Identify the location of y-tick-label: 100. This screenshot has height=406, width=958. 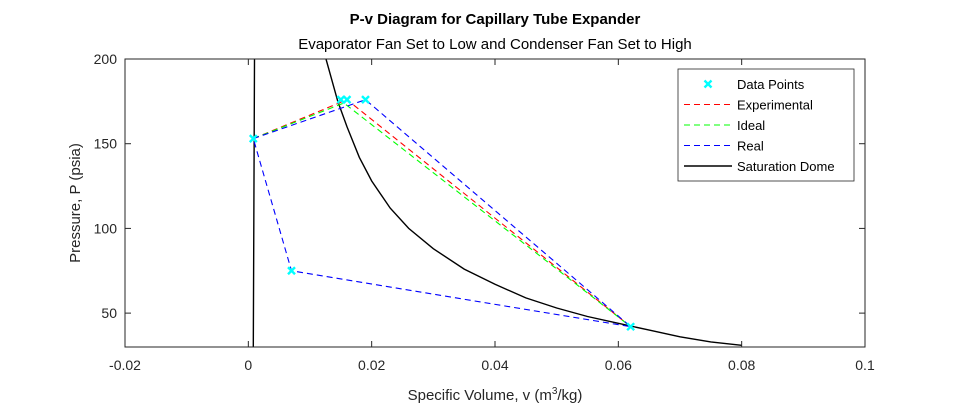
(106, 228).